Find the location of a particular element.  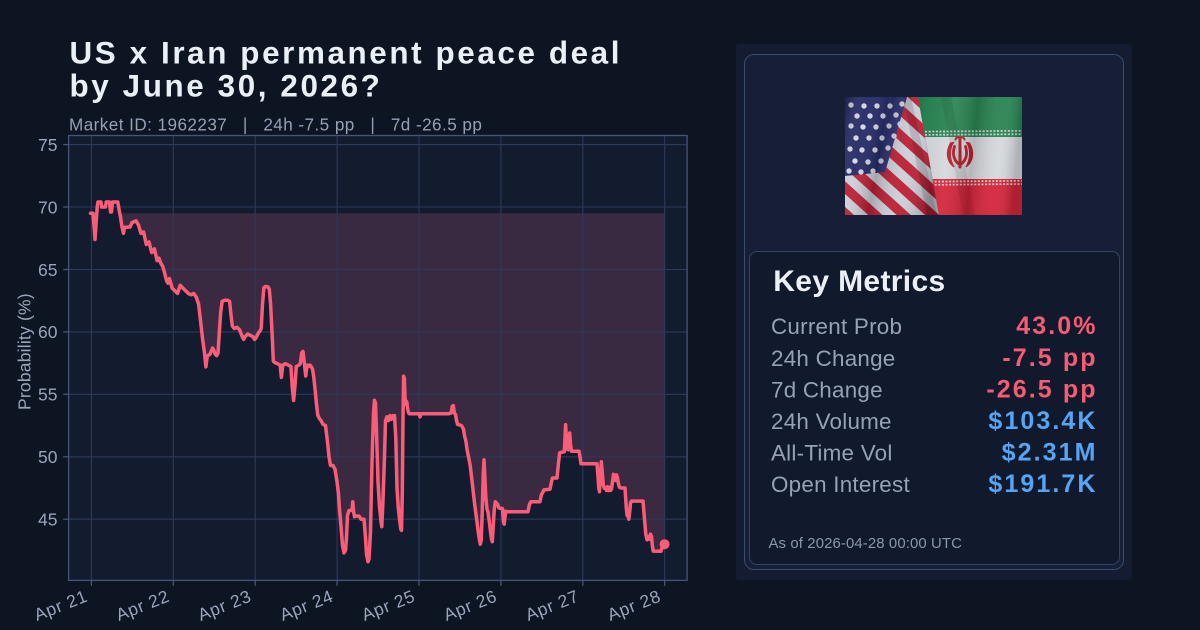

svg-text: 24h Change is located at coordinates (833, 358).